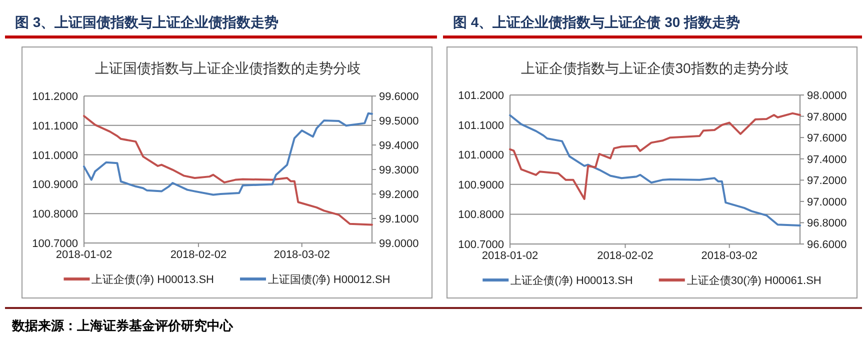  Describe the element at coordinates (655, 68) in the screenshot. I see `chart-subtitle: 上证企债指数与上证企债30指数的走势分歧` at that location.